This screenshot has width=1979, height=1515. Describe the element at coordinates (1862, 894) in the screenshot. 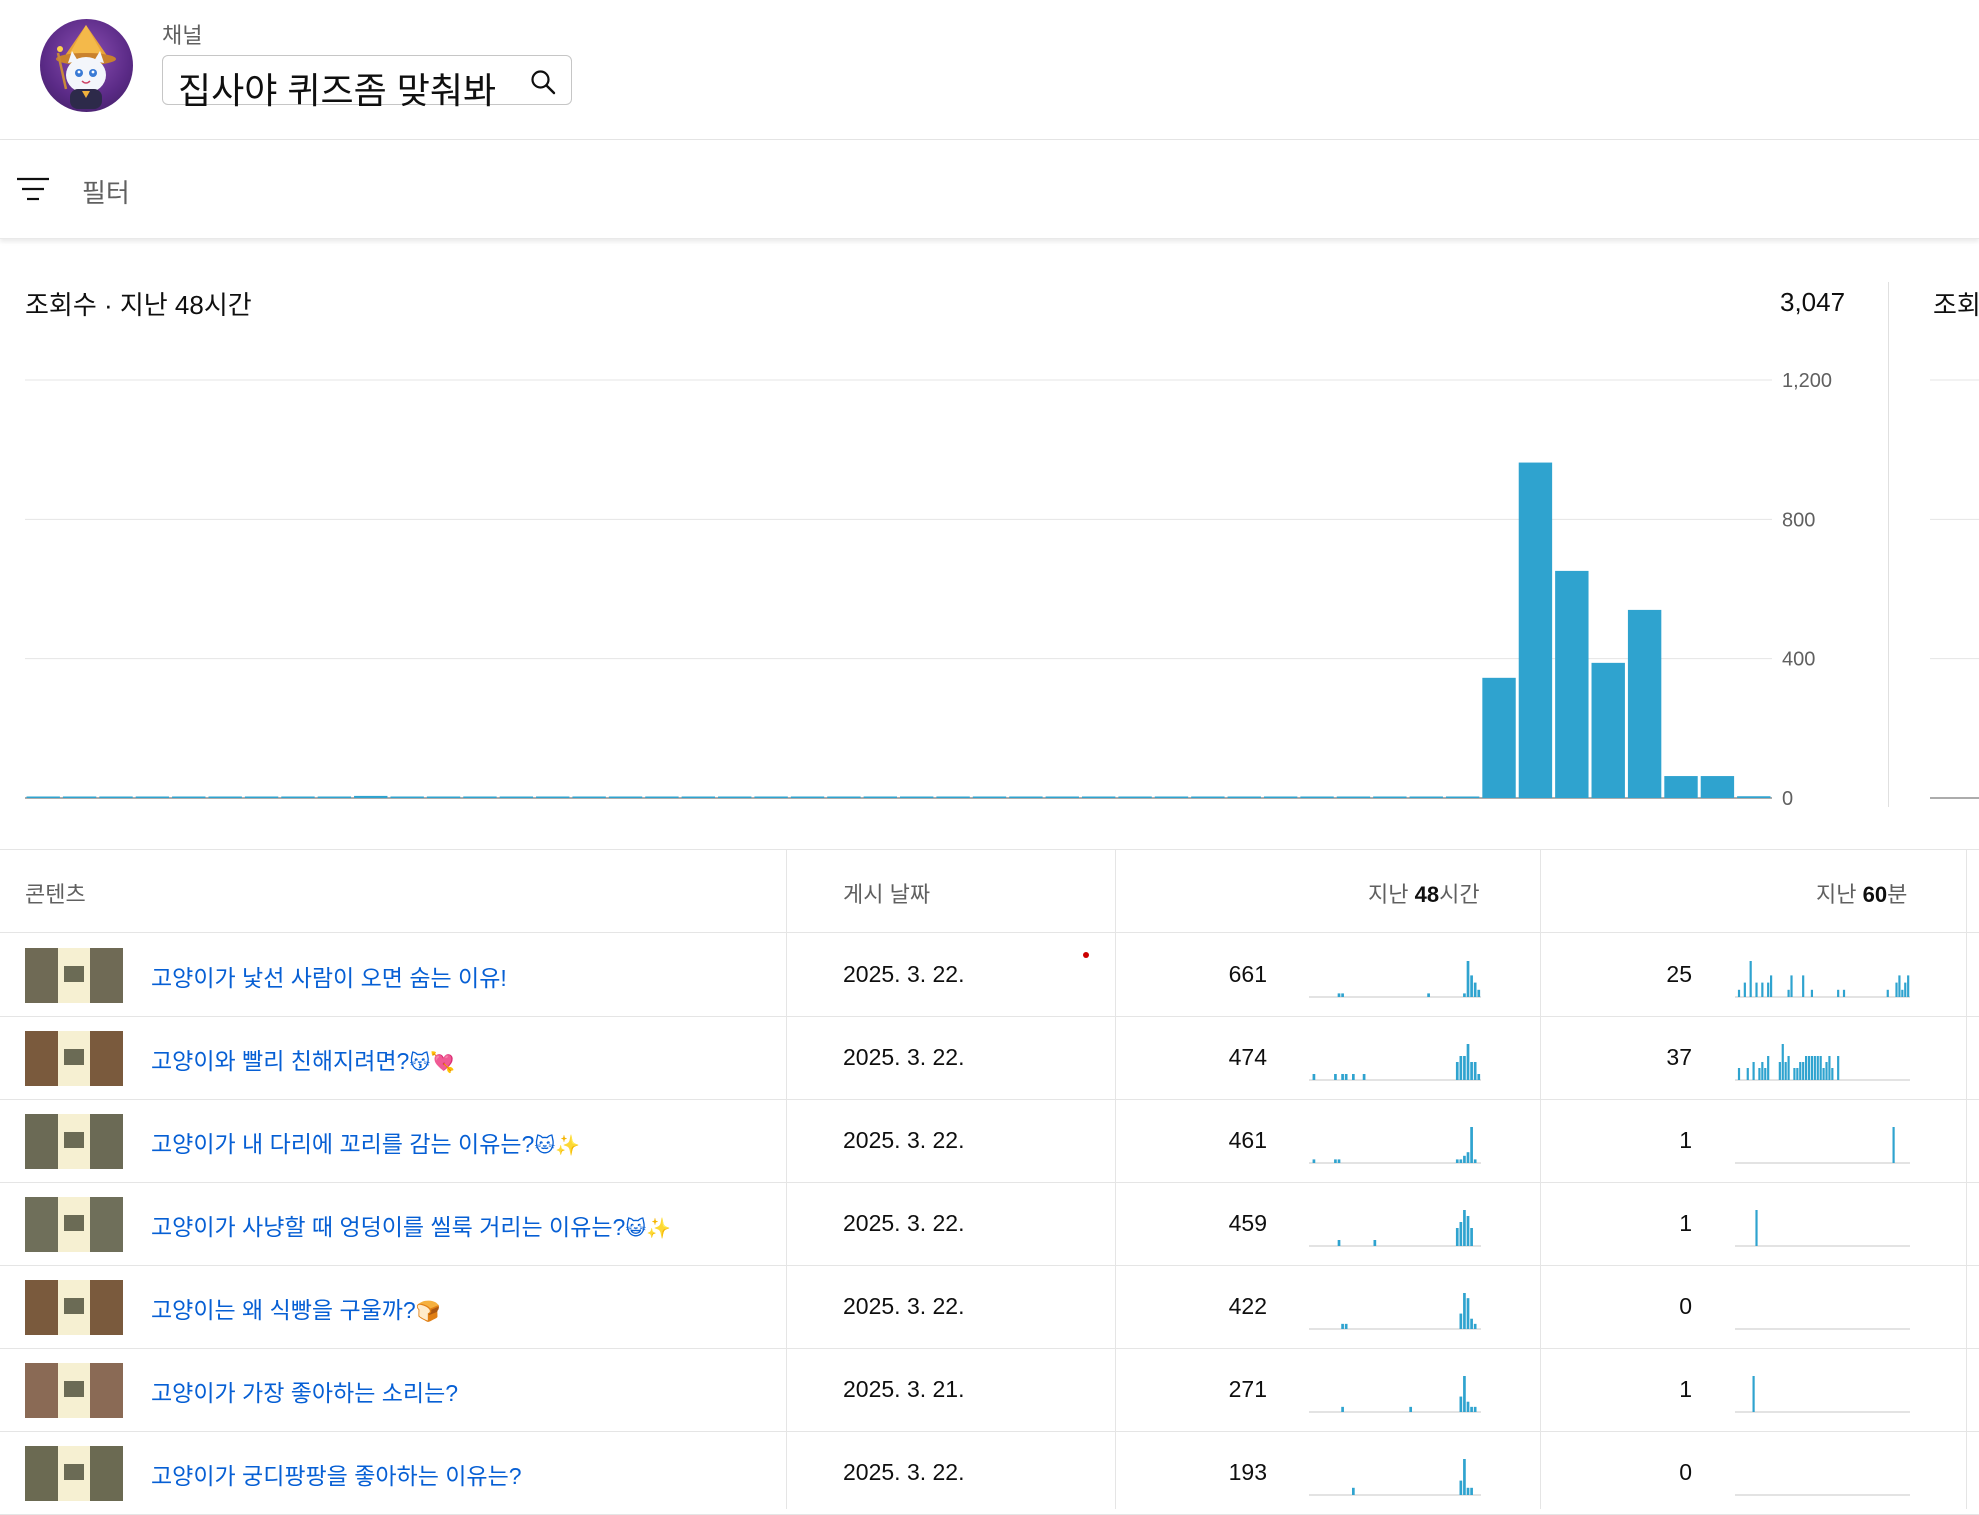

I see `header-last60: 지난 60분` at that location.